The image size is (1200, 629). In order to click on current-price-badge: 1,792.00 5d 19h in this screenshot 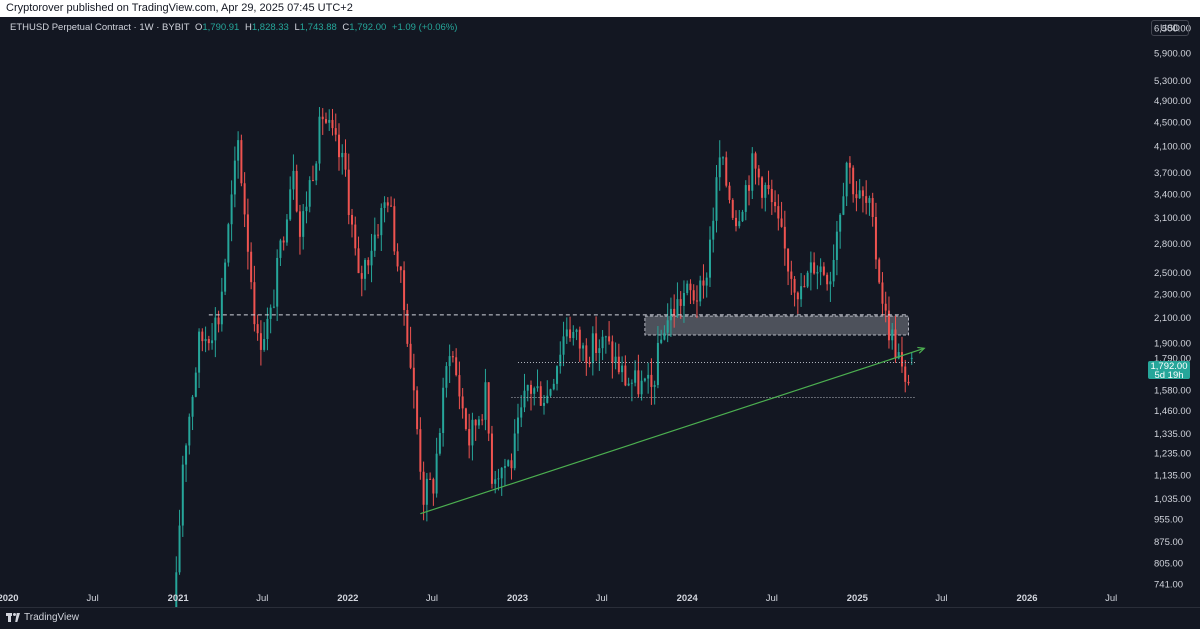, I will do `click(1169, 370)`.